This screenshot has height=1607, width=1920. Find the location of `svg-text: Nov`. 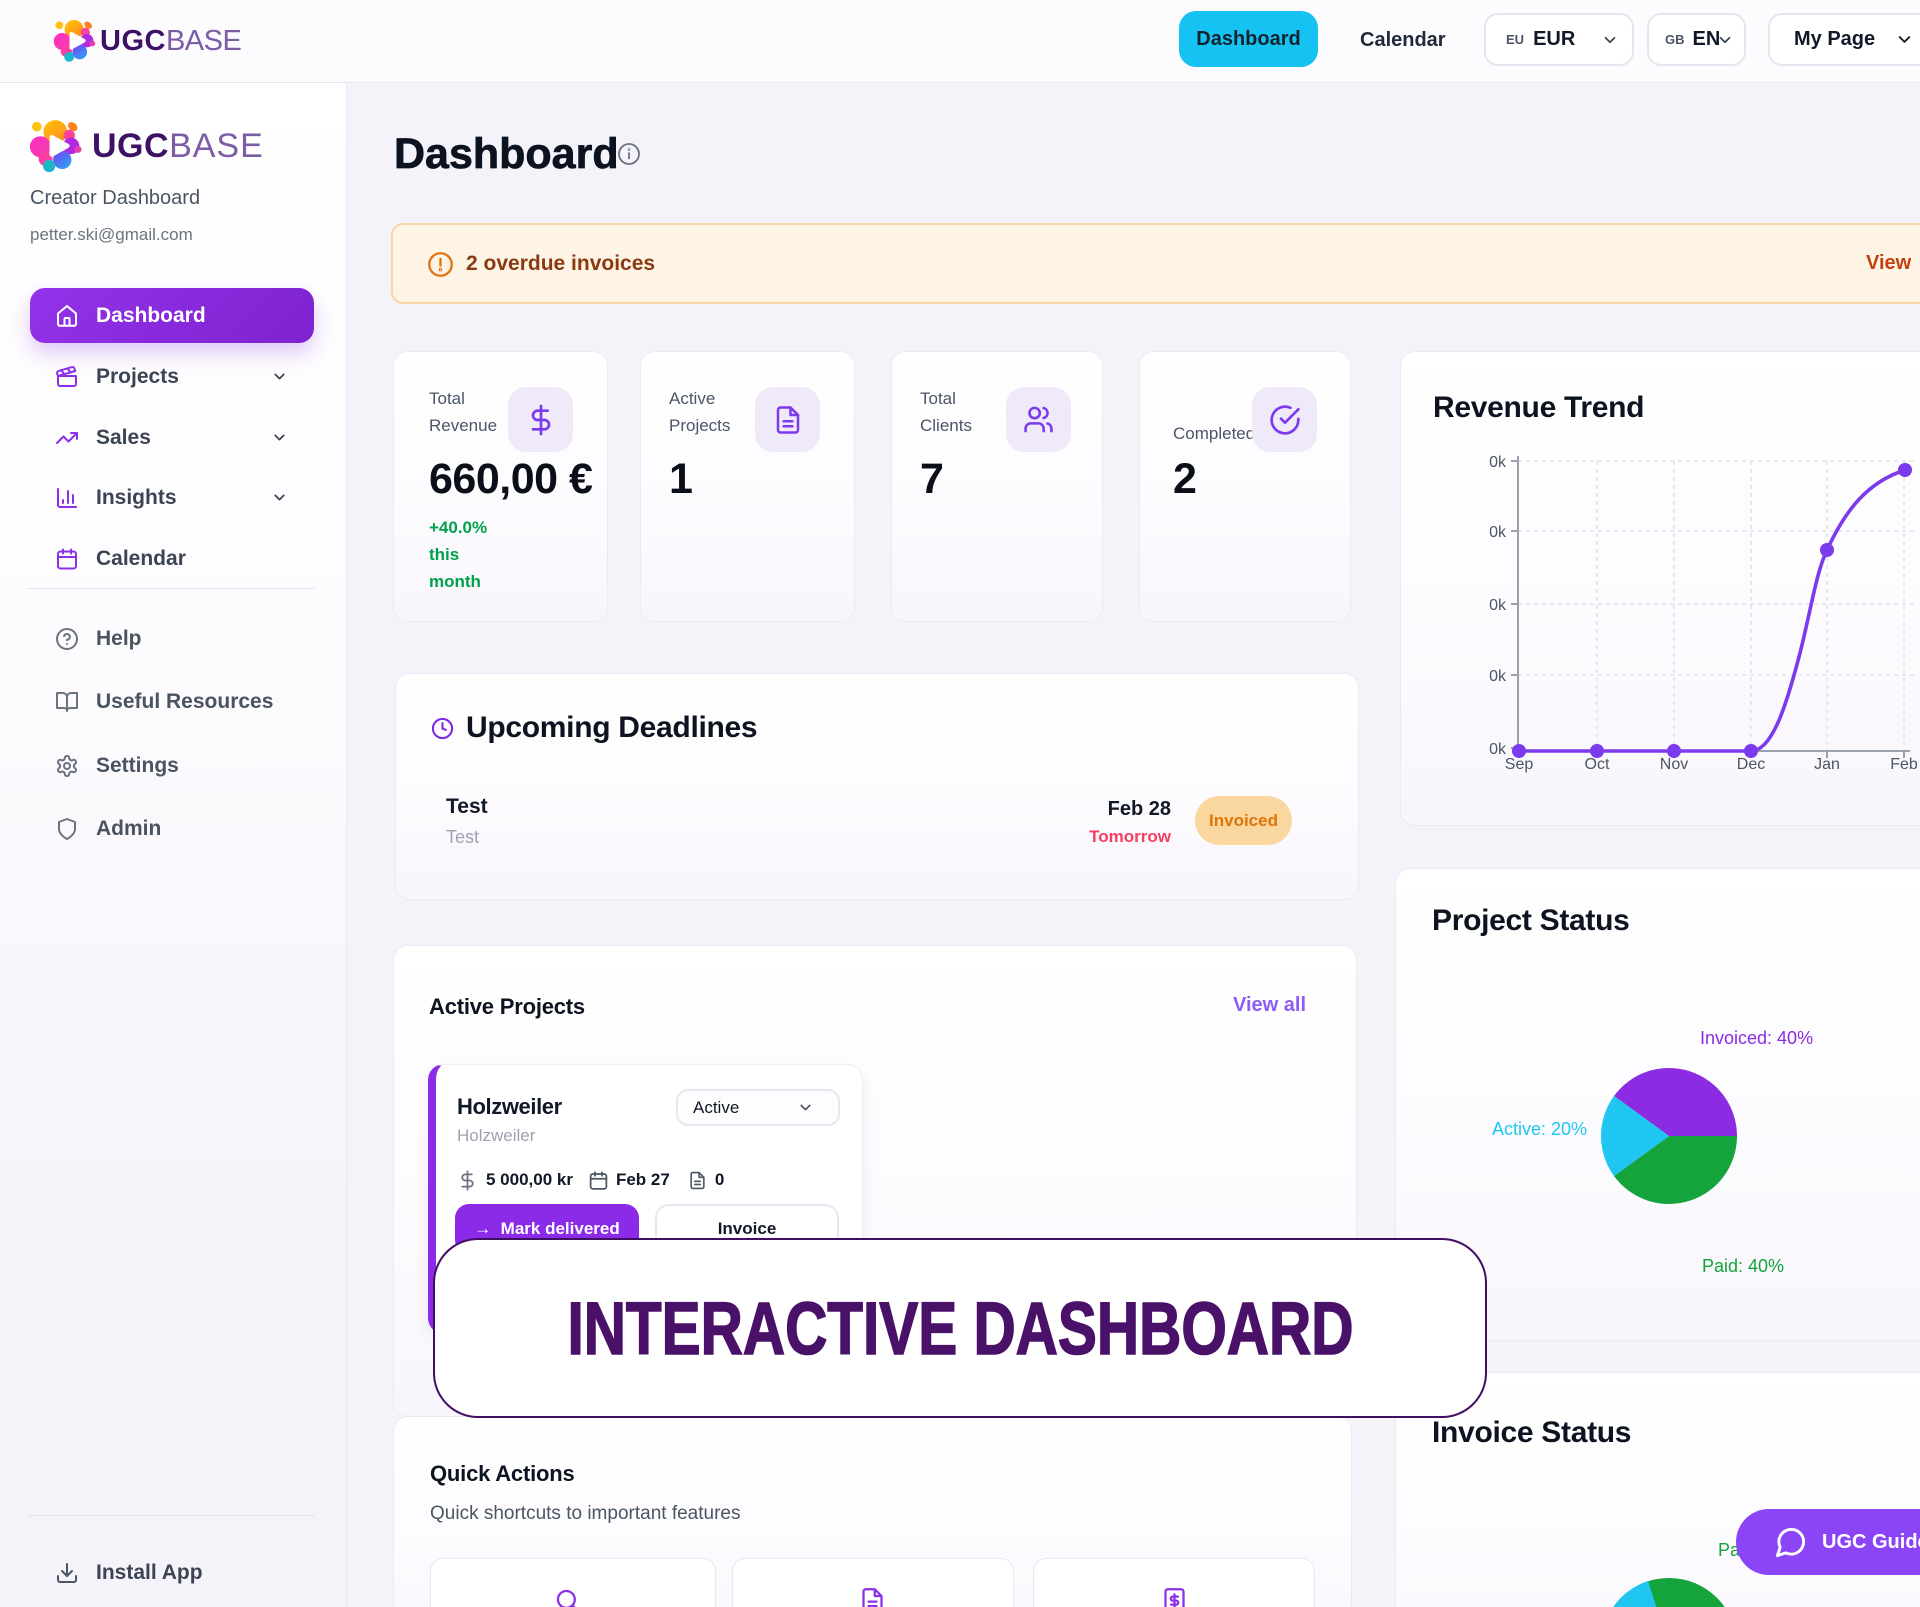

svg-text: Nov is located at coordinates (1674, 764).